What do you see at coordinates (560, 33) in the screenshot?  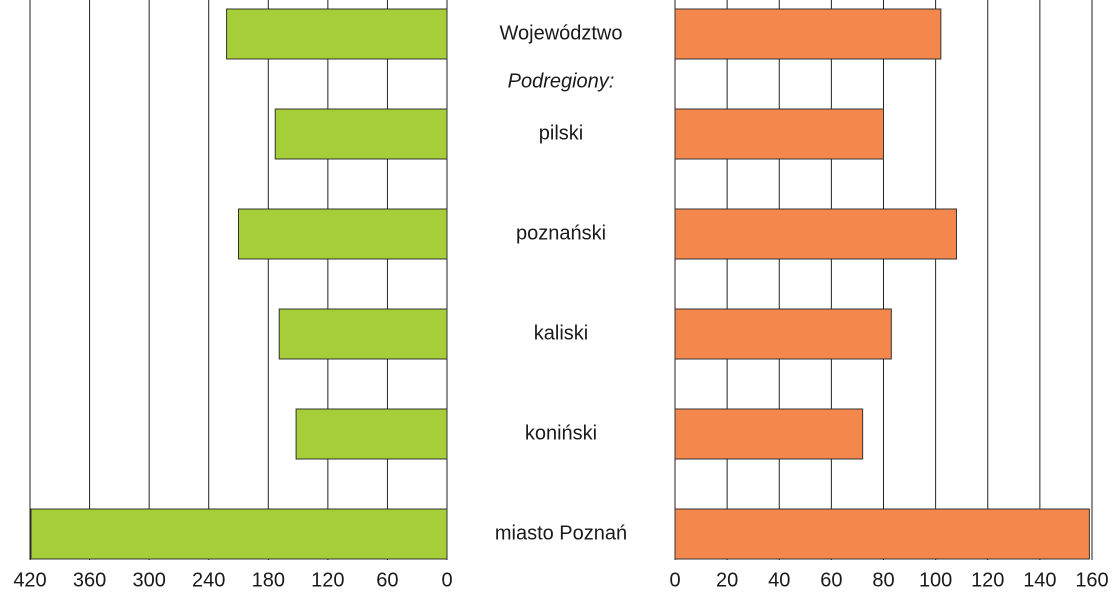 I see `category-label: Województwo` at bounding box center [560, 33].